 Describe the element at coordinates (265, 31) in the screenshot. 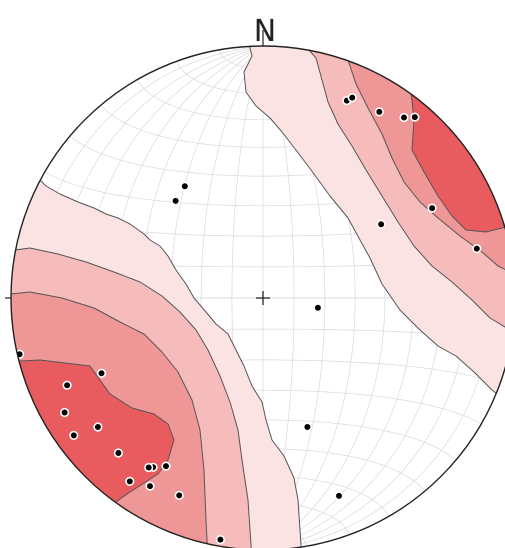

I see `north-label: N` at that location.